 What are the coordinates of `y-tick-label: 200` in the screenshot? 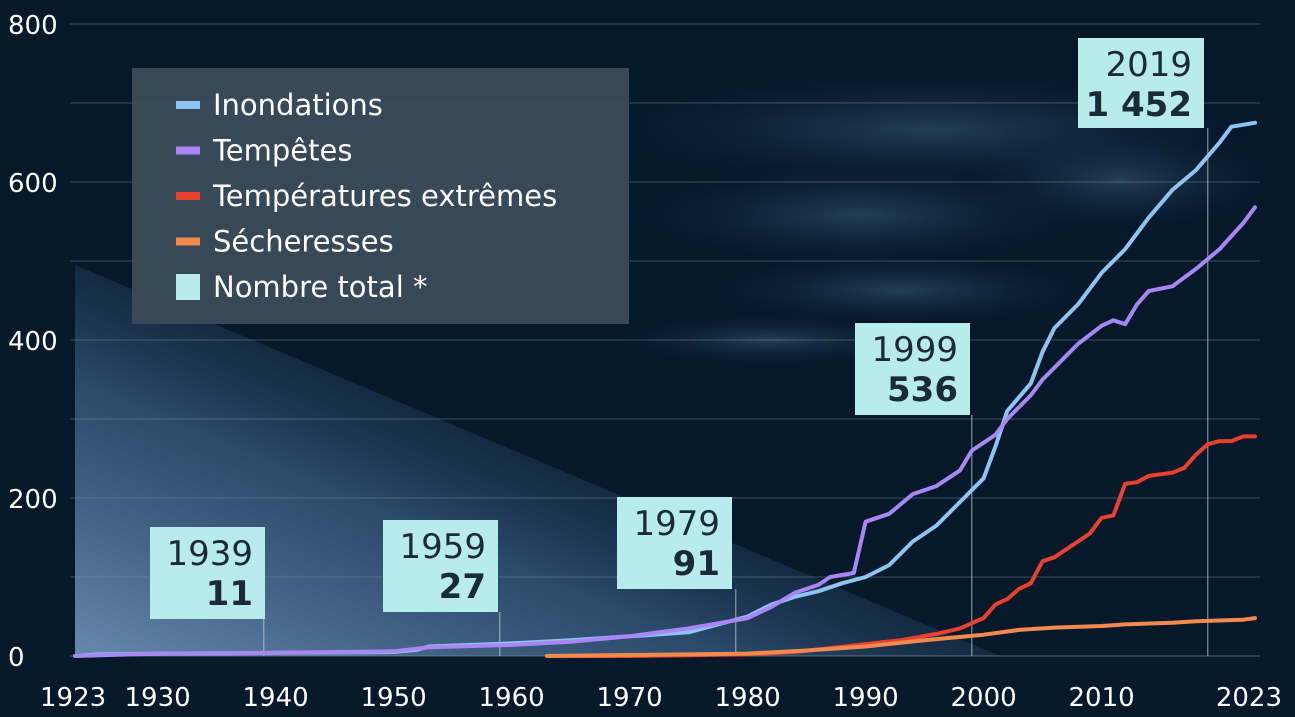 It's located at (33, 500).